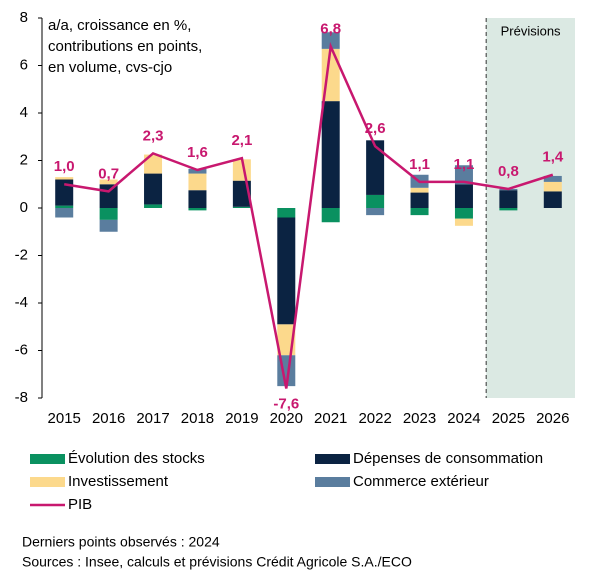  I want to click on data-label: 1,0, so click(64, 166).